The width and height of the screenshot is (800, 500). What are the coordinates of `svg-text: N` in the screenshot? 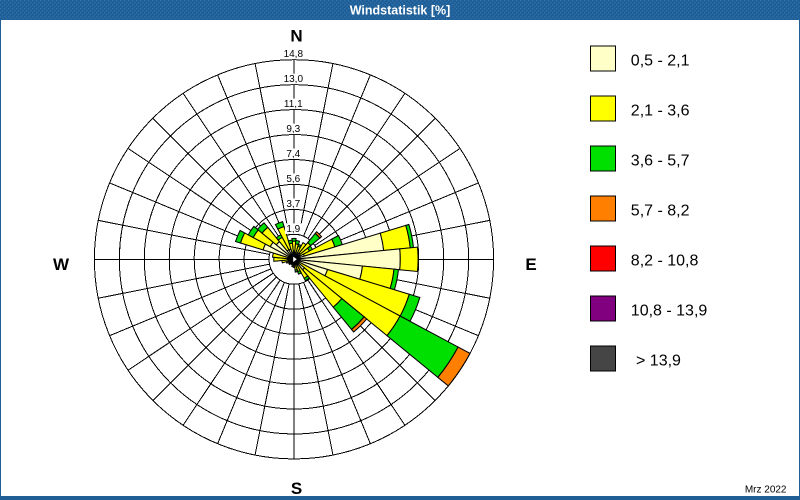 It's located at (296, 36).